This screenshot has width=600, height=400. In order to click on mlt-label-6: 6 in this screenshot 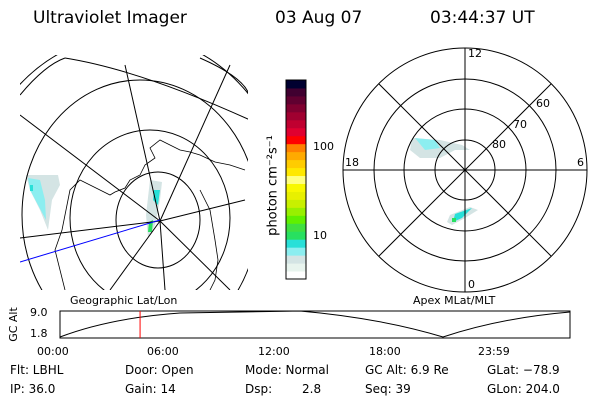, I will do `click(580, 162)`.